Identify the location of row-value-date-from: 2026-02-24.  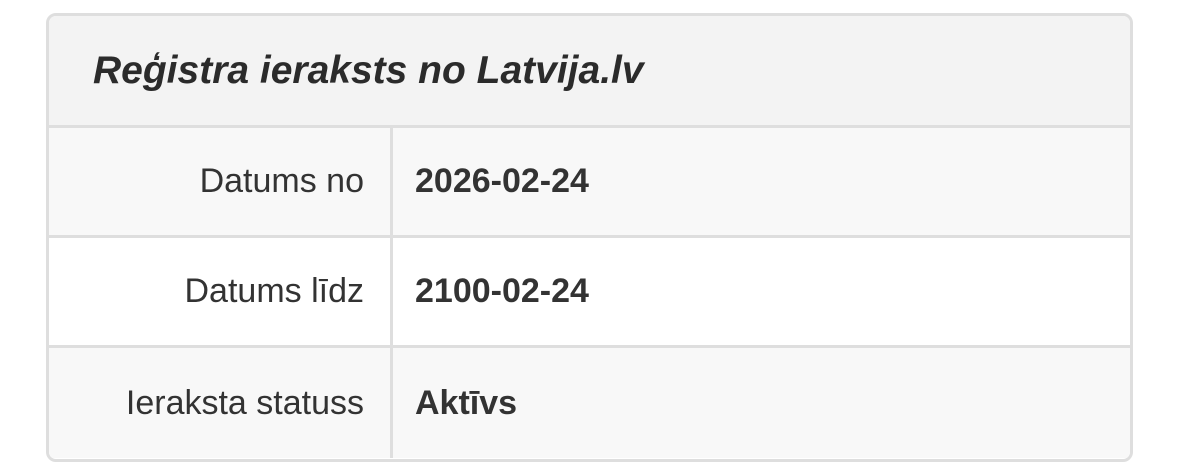
(502, 181).